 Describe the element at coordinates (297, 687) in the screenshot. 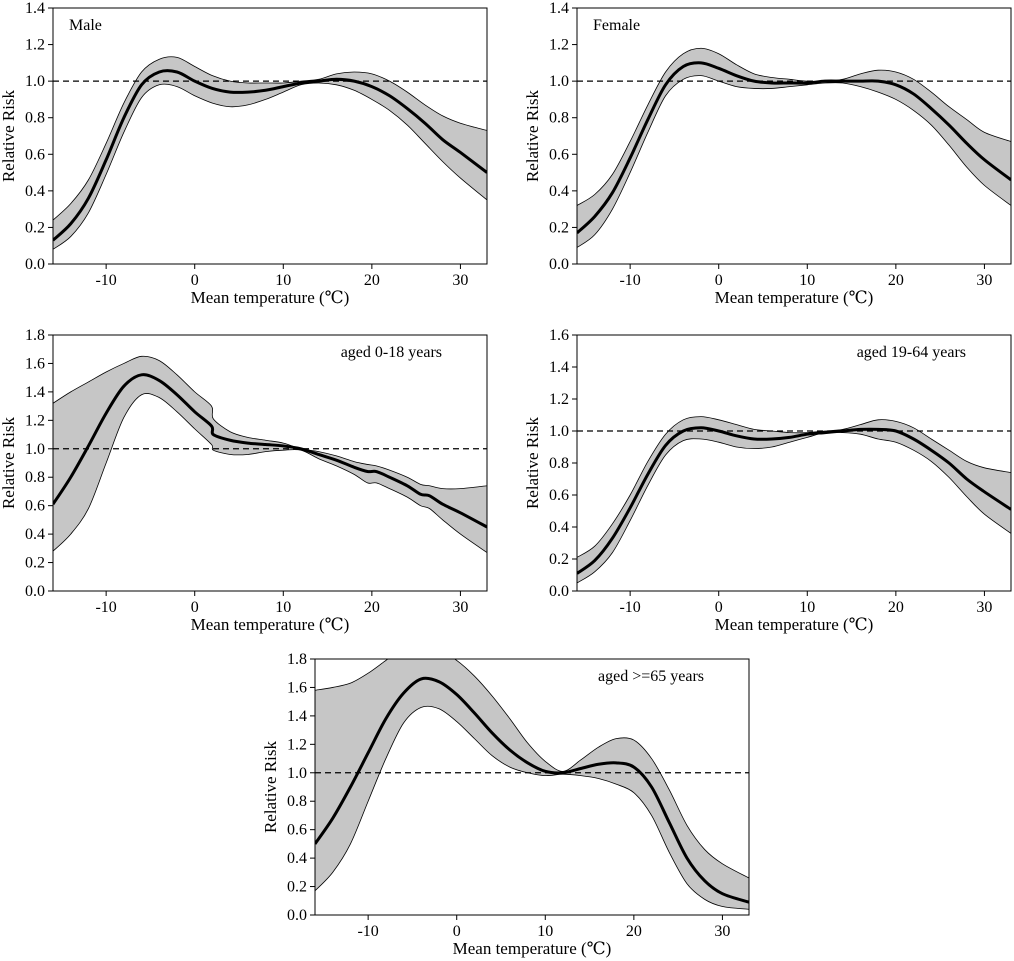

I see `y-tick-label: 1.6` at that location.